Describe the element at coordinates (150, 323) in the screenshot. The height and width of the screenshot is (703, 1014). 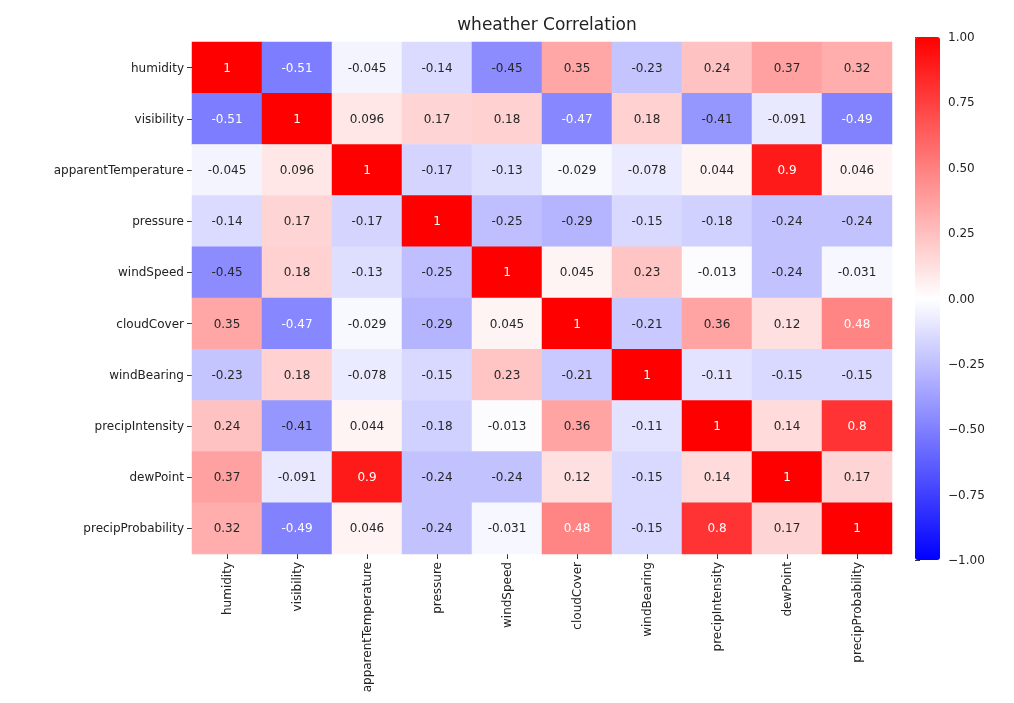
I see `y-tick-label: cloudCover` at that location.